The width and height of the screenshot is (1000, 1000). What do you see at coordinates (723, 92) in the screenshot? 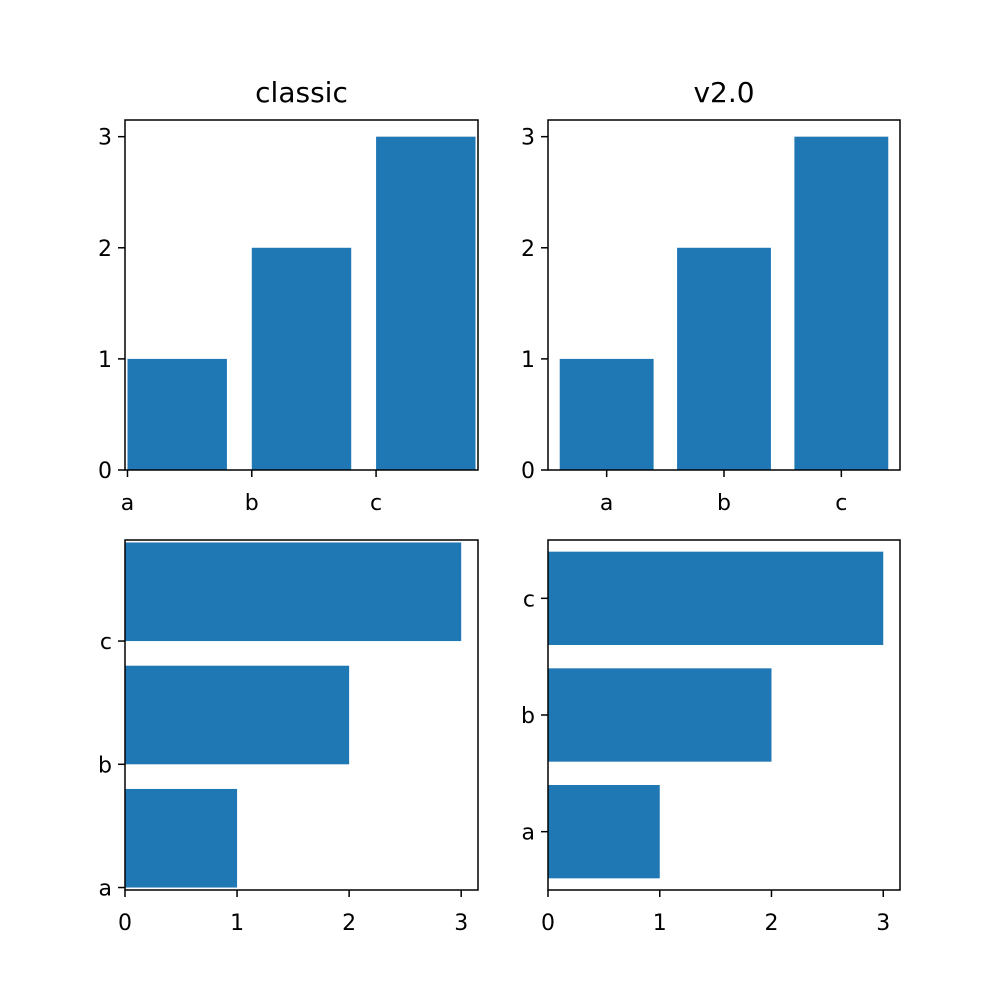
I see `panel-title-v2: v2.0` at bounding box center [723, 92].